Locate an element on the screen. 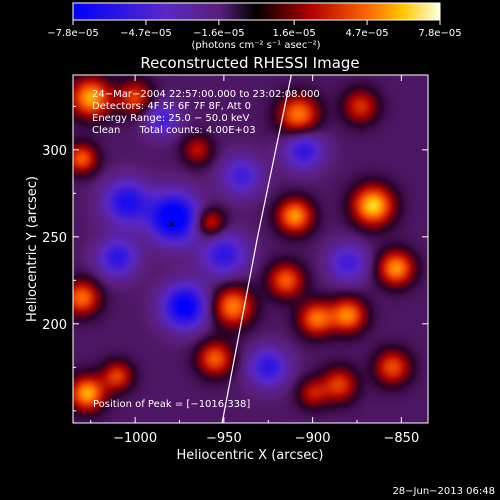 Image resolution: width=500 pixels, height=500 pixels. annotation-detectors: Detectors: 4F 5F 6F 7F 8F, Att 0 is located at coordinates (171, 106).